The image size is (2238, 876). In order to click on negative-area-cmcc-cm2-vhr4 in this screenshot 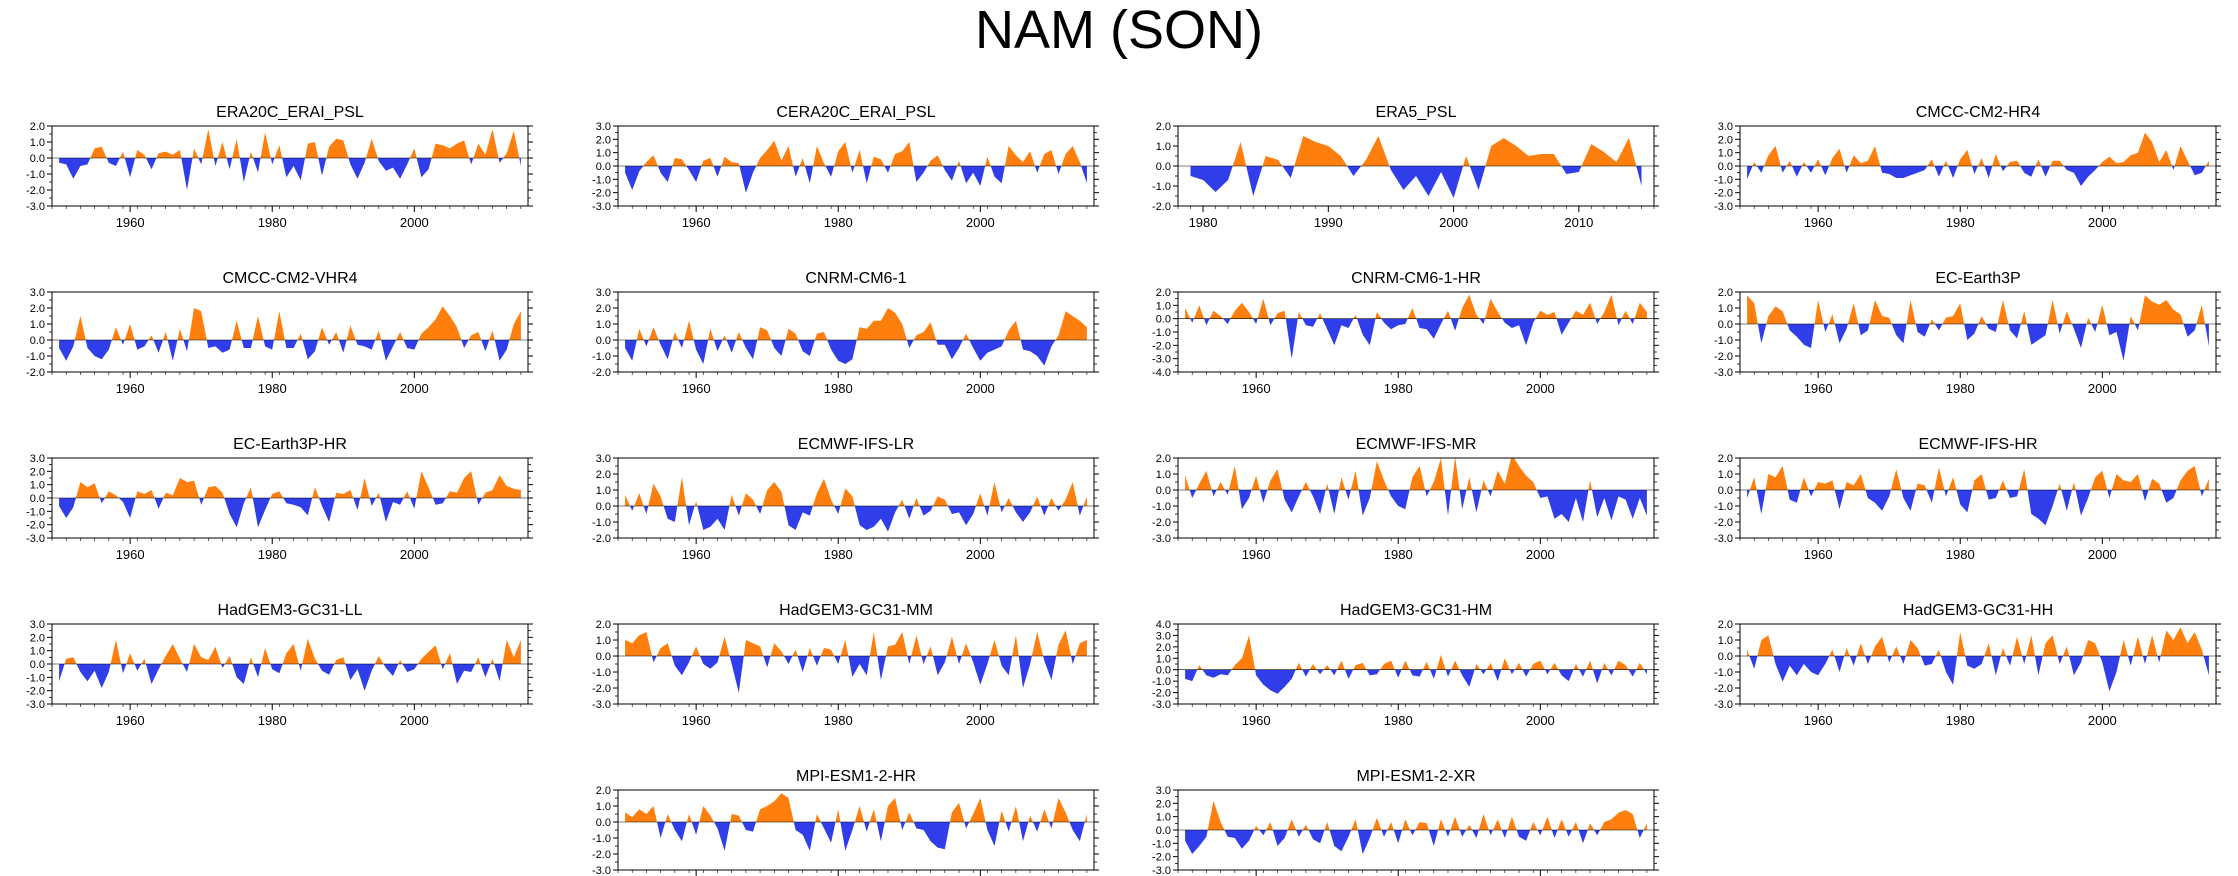, I will do `click(290, 350)`.